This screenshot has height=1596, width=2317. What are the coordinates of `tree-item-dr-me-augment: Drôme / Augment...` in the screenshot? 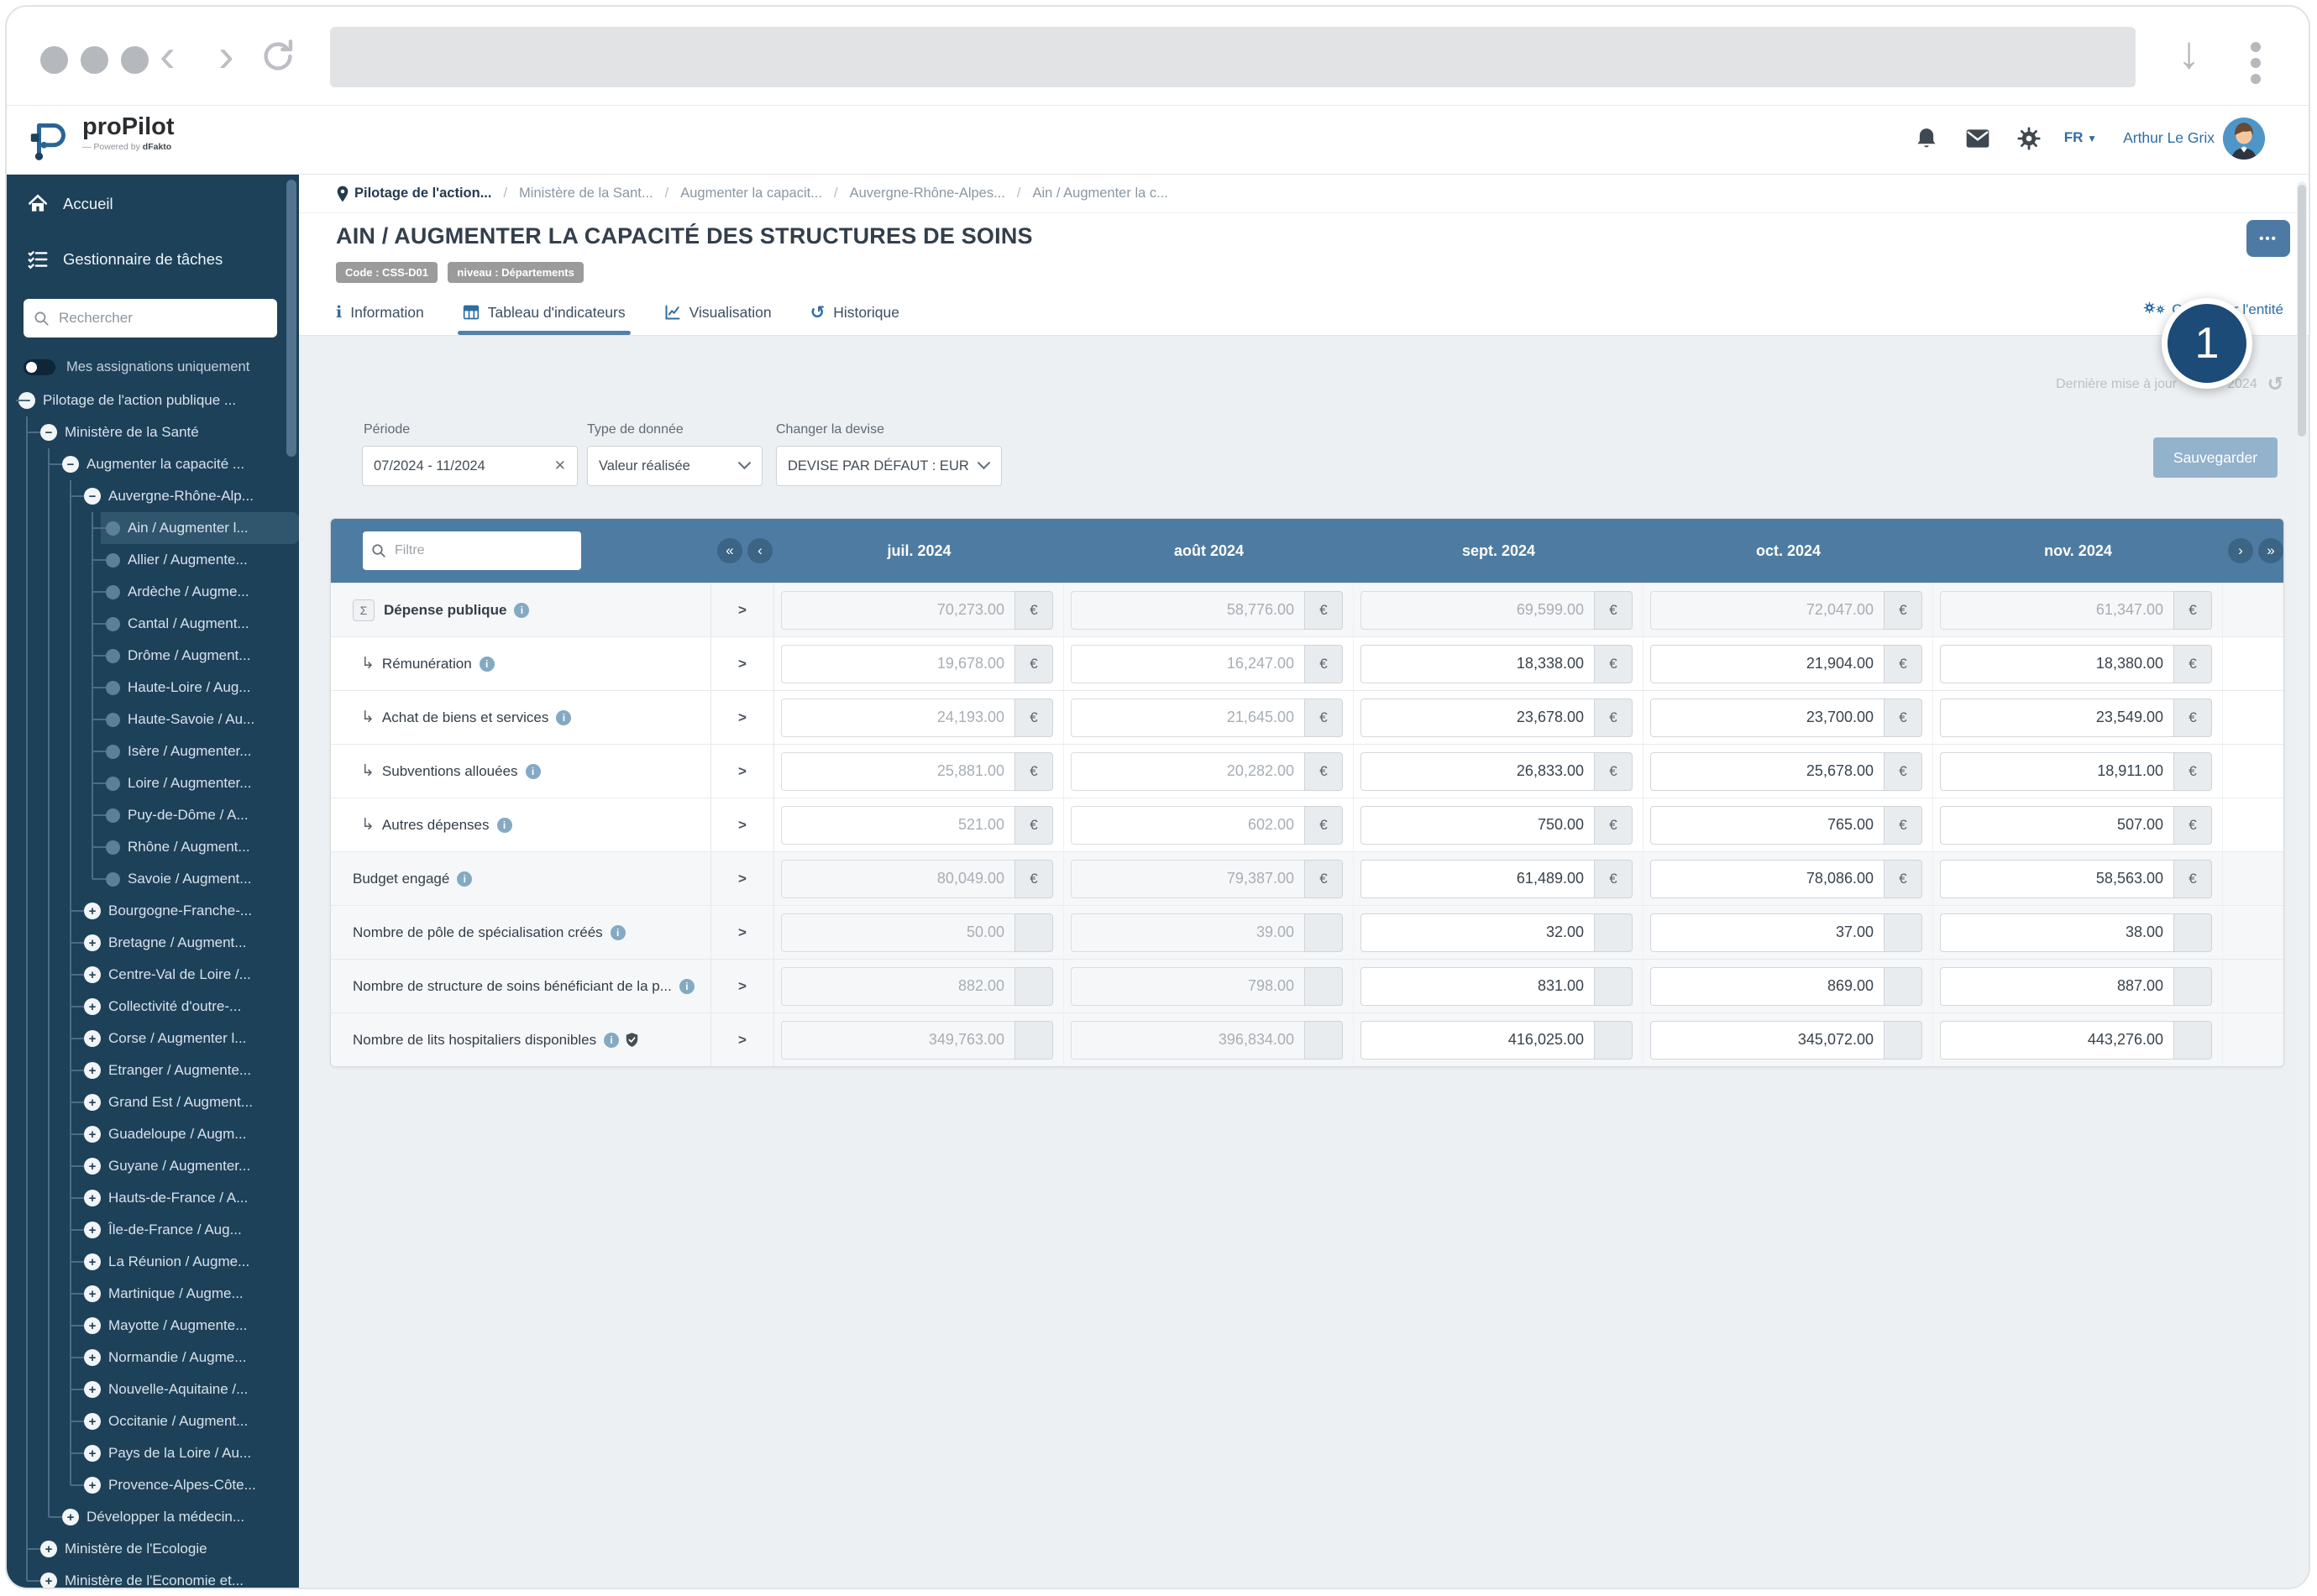 It's located at (153, 656).